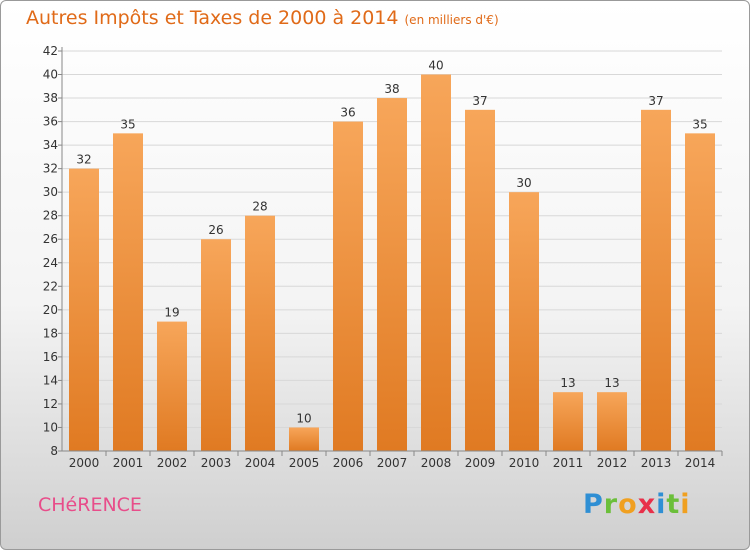 This screenshot has width=750, height=550. I want to click on x-tick-label: 2003, so click(216, 463).